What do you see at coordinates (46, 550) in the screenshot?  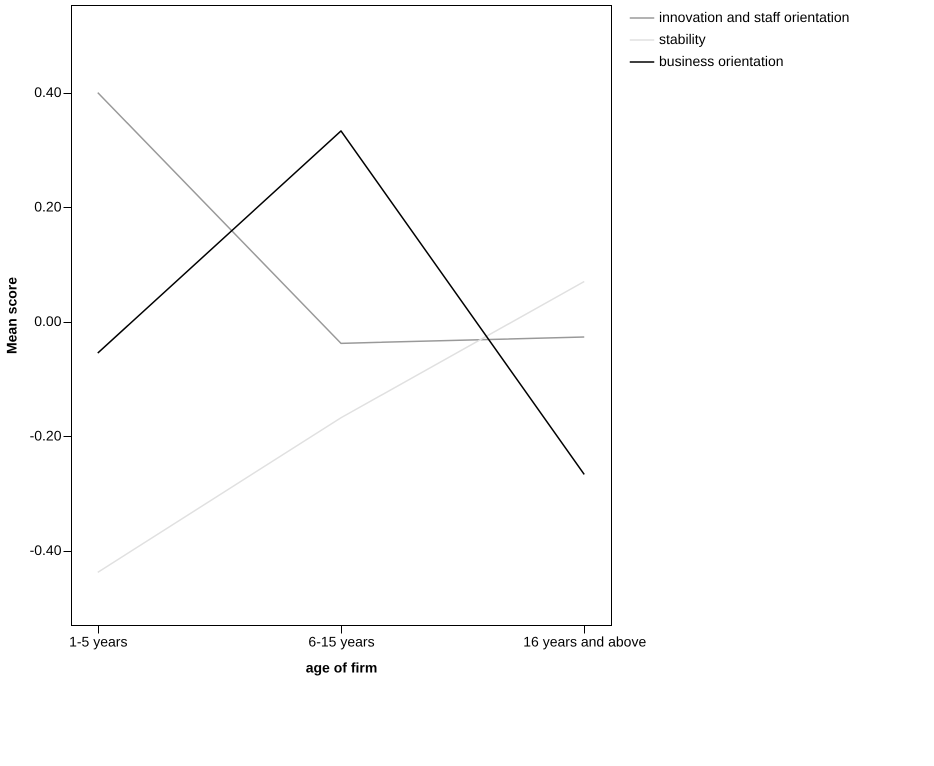 I see `y-tick-label: -0.40` at bounding box center [46, 550].